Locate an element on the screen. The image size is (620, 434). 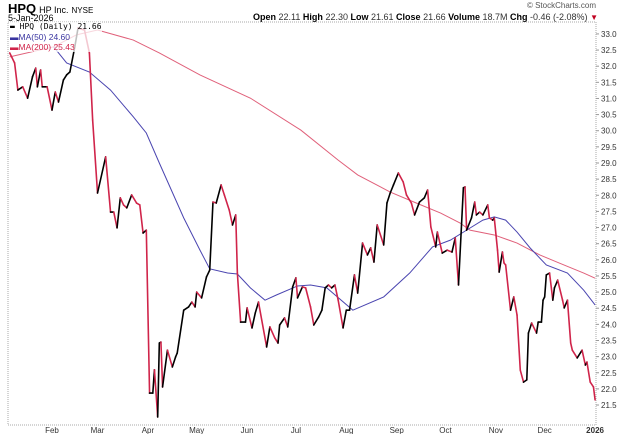
y-tick-label: 28.5 is located at coordinates (609, 179).